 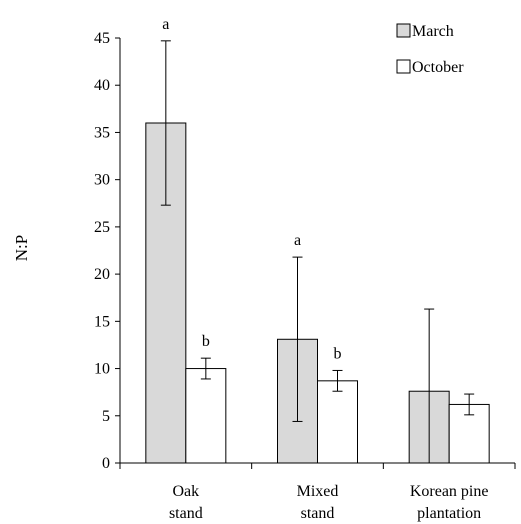 I want to click on x-category-label: plantation, so click(x=449, y=513).